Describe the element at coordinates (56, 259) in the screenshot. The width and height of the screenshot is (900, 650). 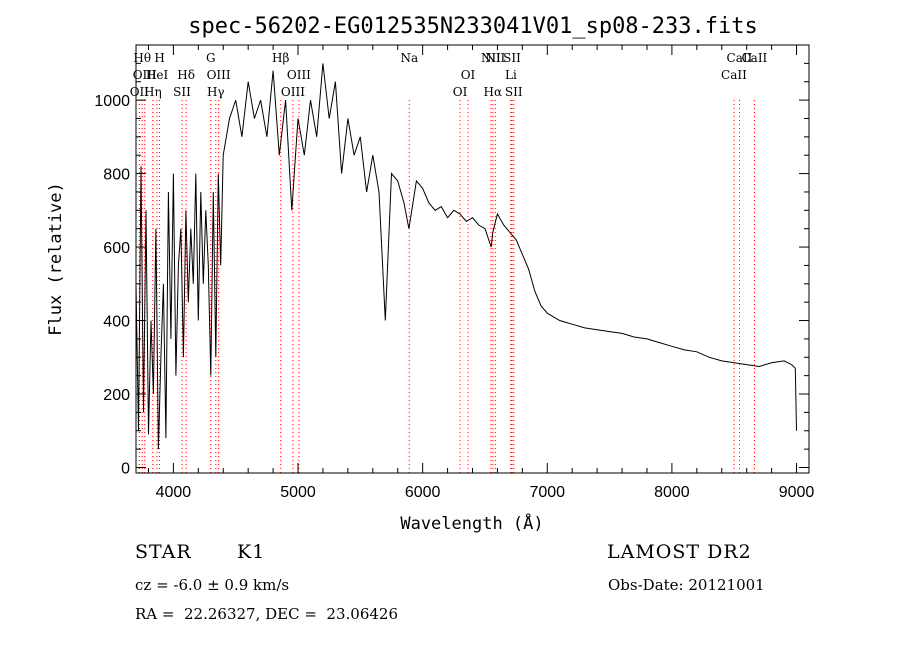
I see `y-axis-label: Flux (relative)` at that location.